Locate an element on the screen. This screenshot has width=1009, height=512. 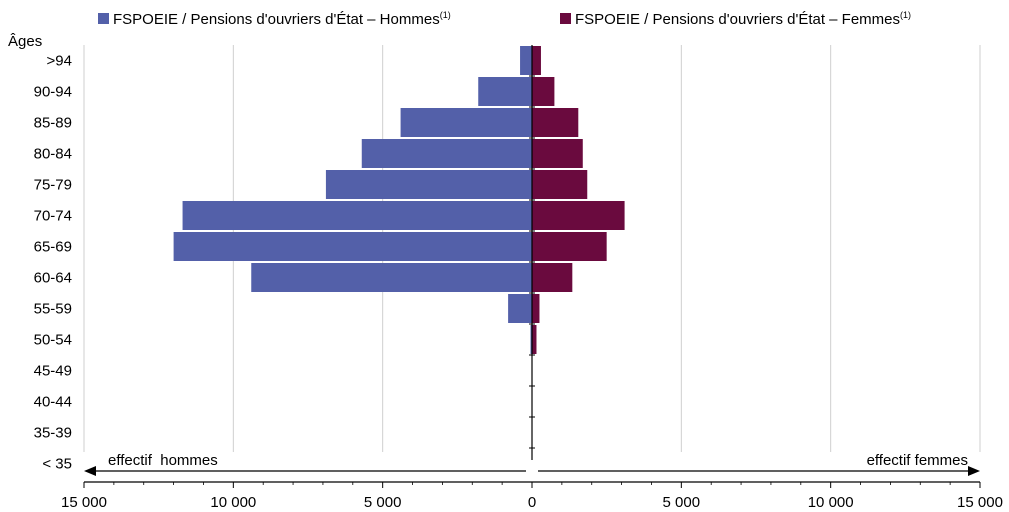
annotations: effectif hommes effectif femmes is located at coordinates (532, 464).